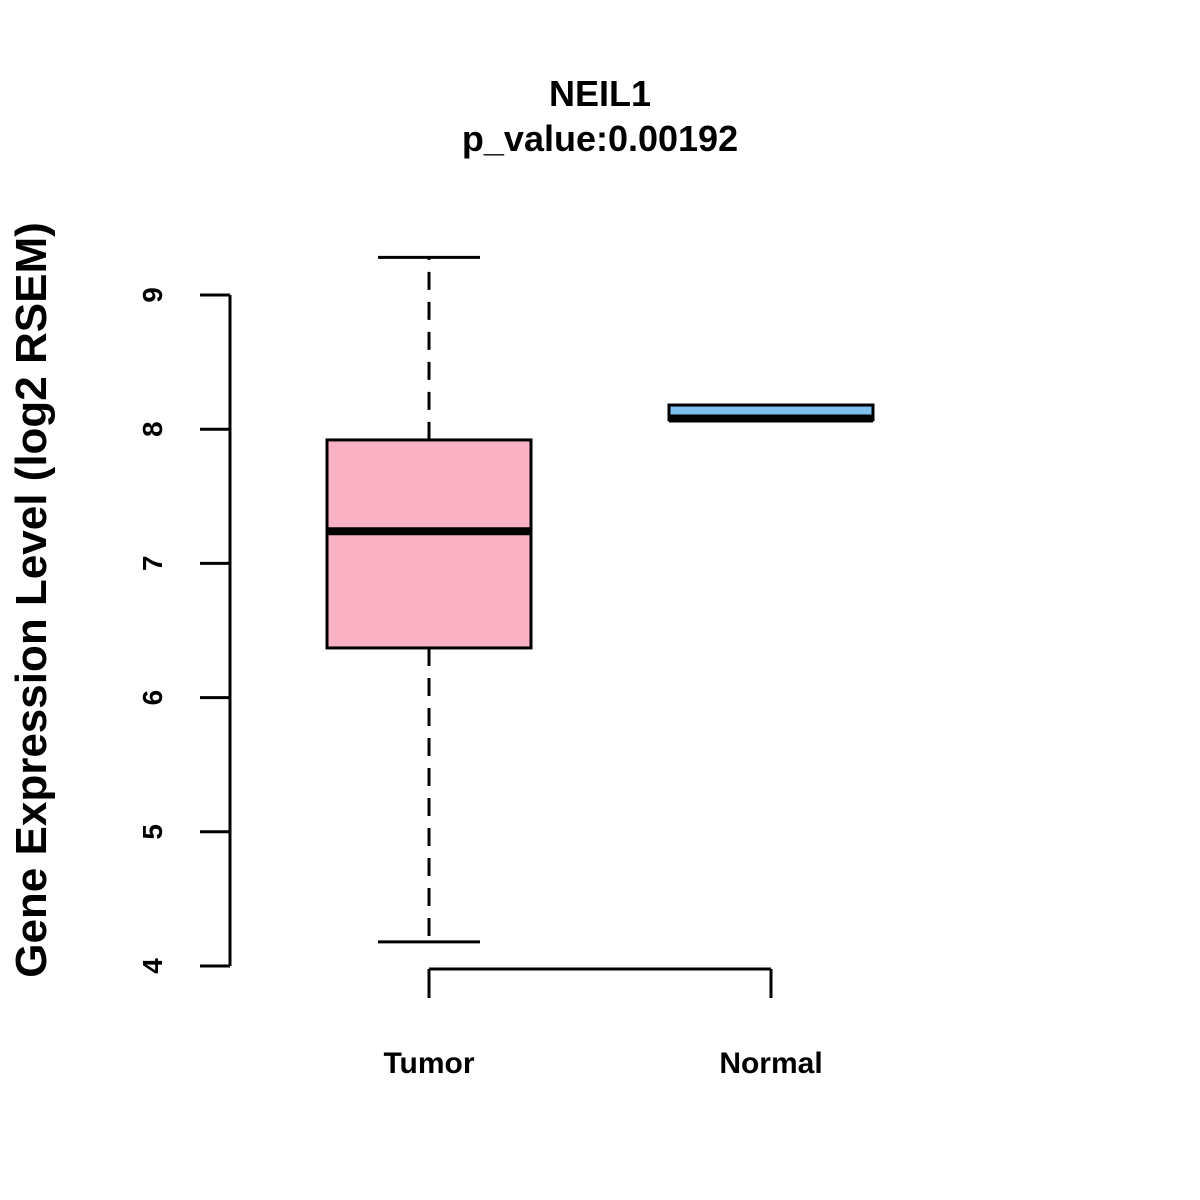 The height and width of the screenshot is (1200, 1200). What do you see at coordinates (770, 1063) in the screenshot?
I see `x-tick-label: Normal` at bounding box center [770, 1063].